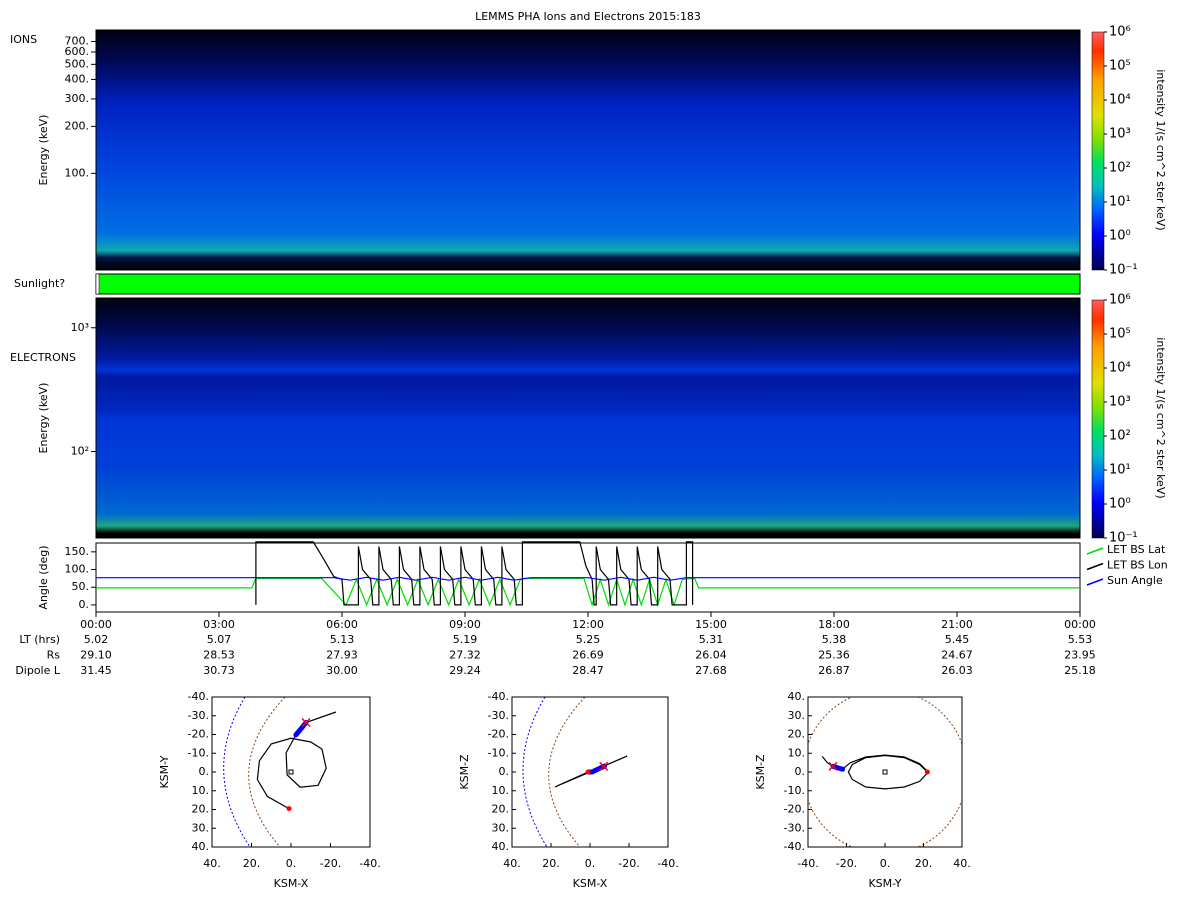  What do you see at coordinates (342, 639) in the screenshot?
I see `row-value: 5.13` at bounding box center [342, 639].